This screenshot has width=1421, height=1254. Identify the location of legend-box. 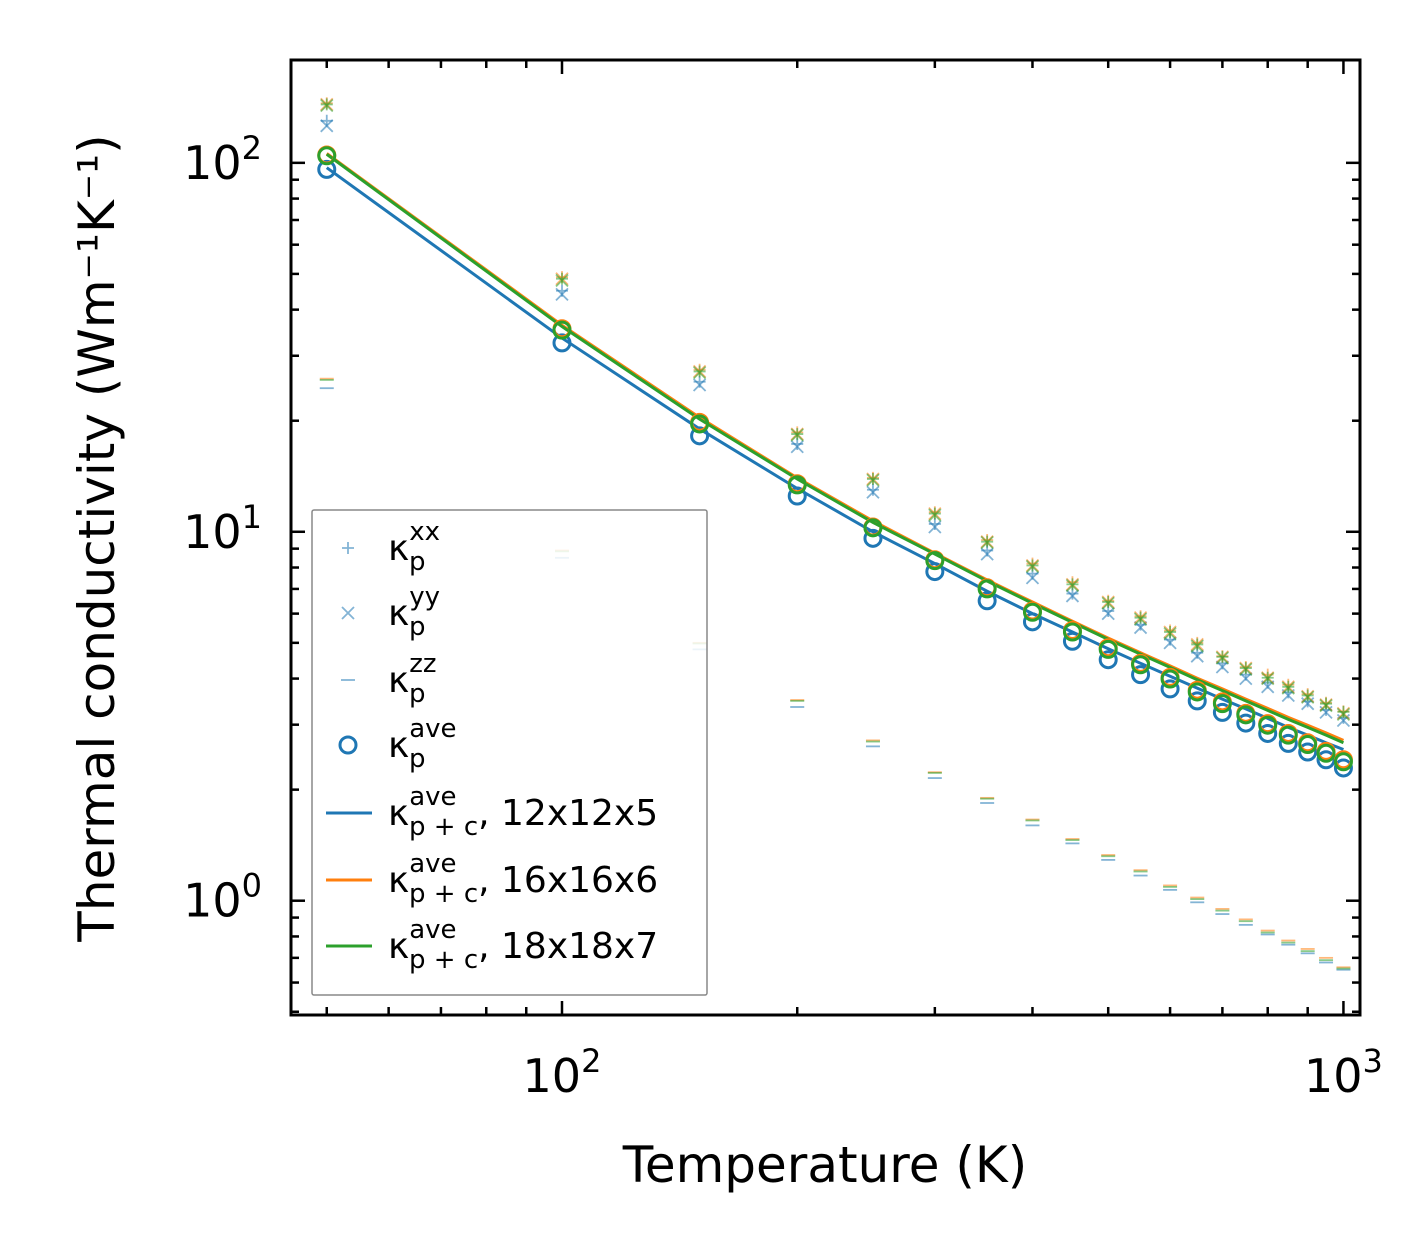
(509, 752).